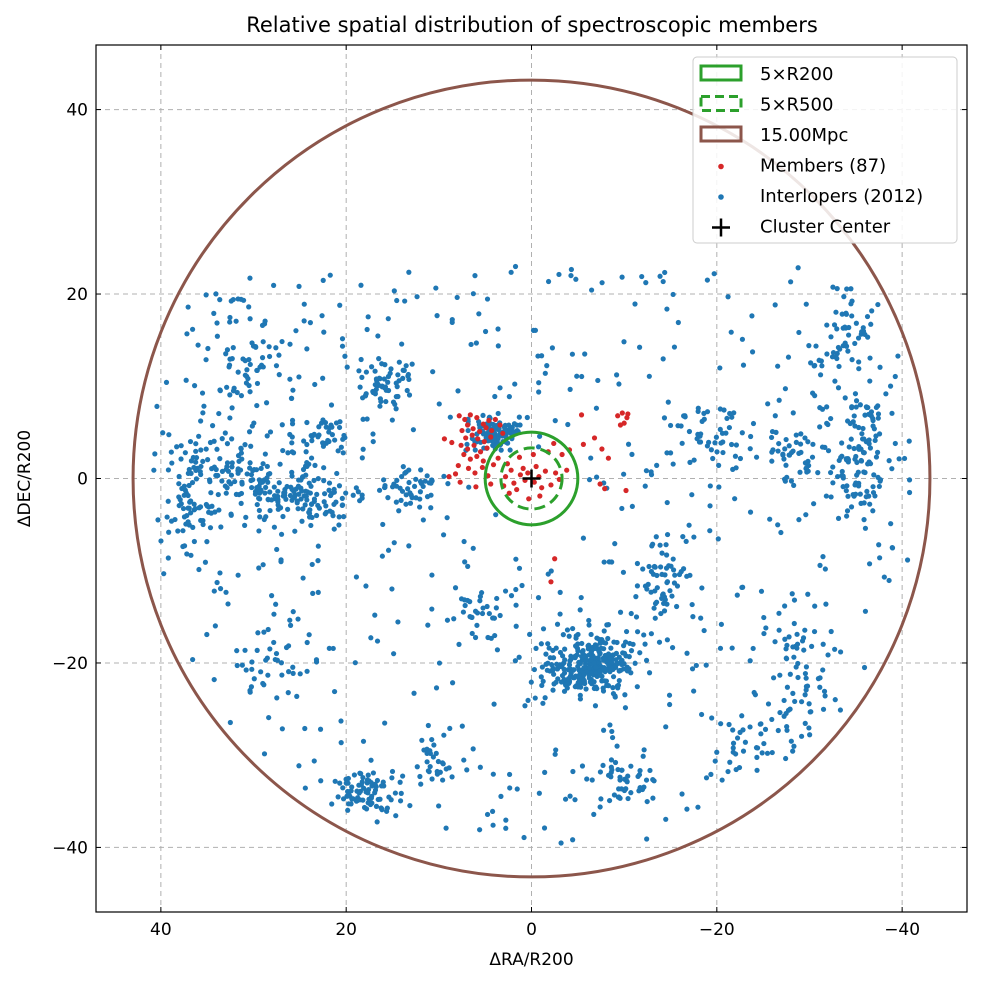  Describe the element at coordinates (531, 930) in the screenshot. I see `x-tick-label: 0` at that location.